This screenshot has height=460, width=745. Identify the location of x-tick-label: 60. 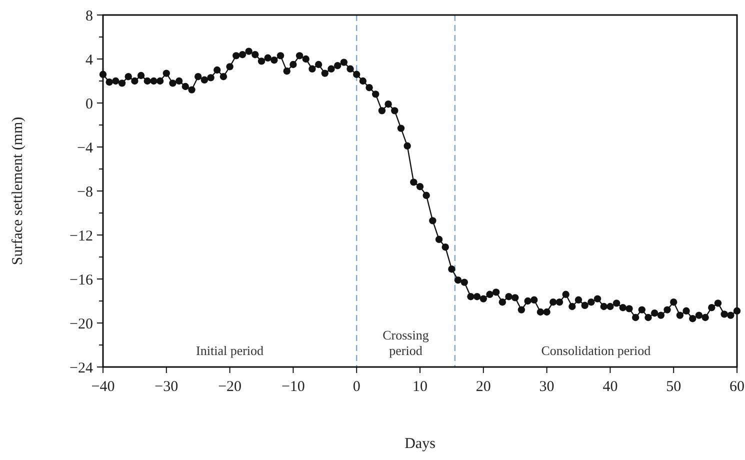
(737, 387).